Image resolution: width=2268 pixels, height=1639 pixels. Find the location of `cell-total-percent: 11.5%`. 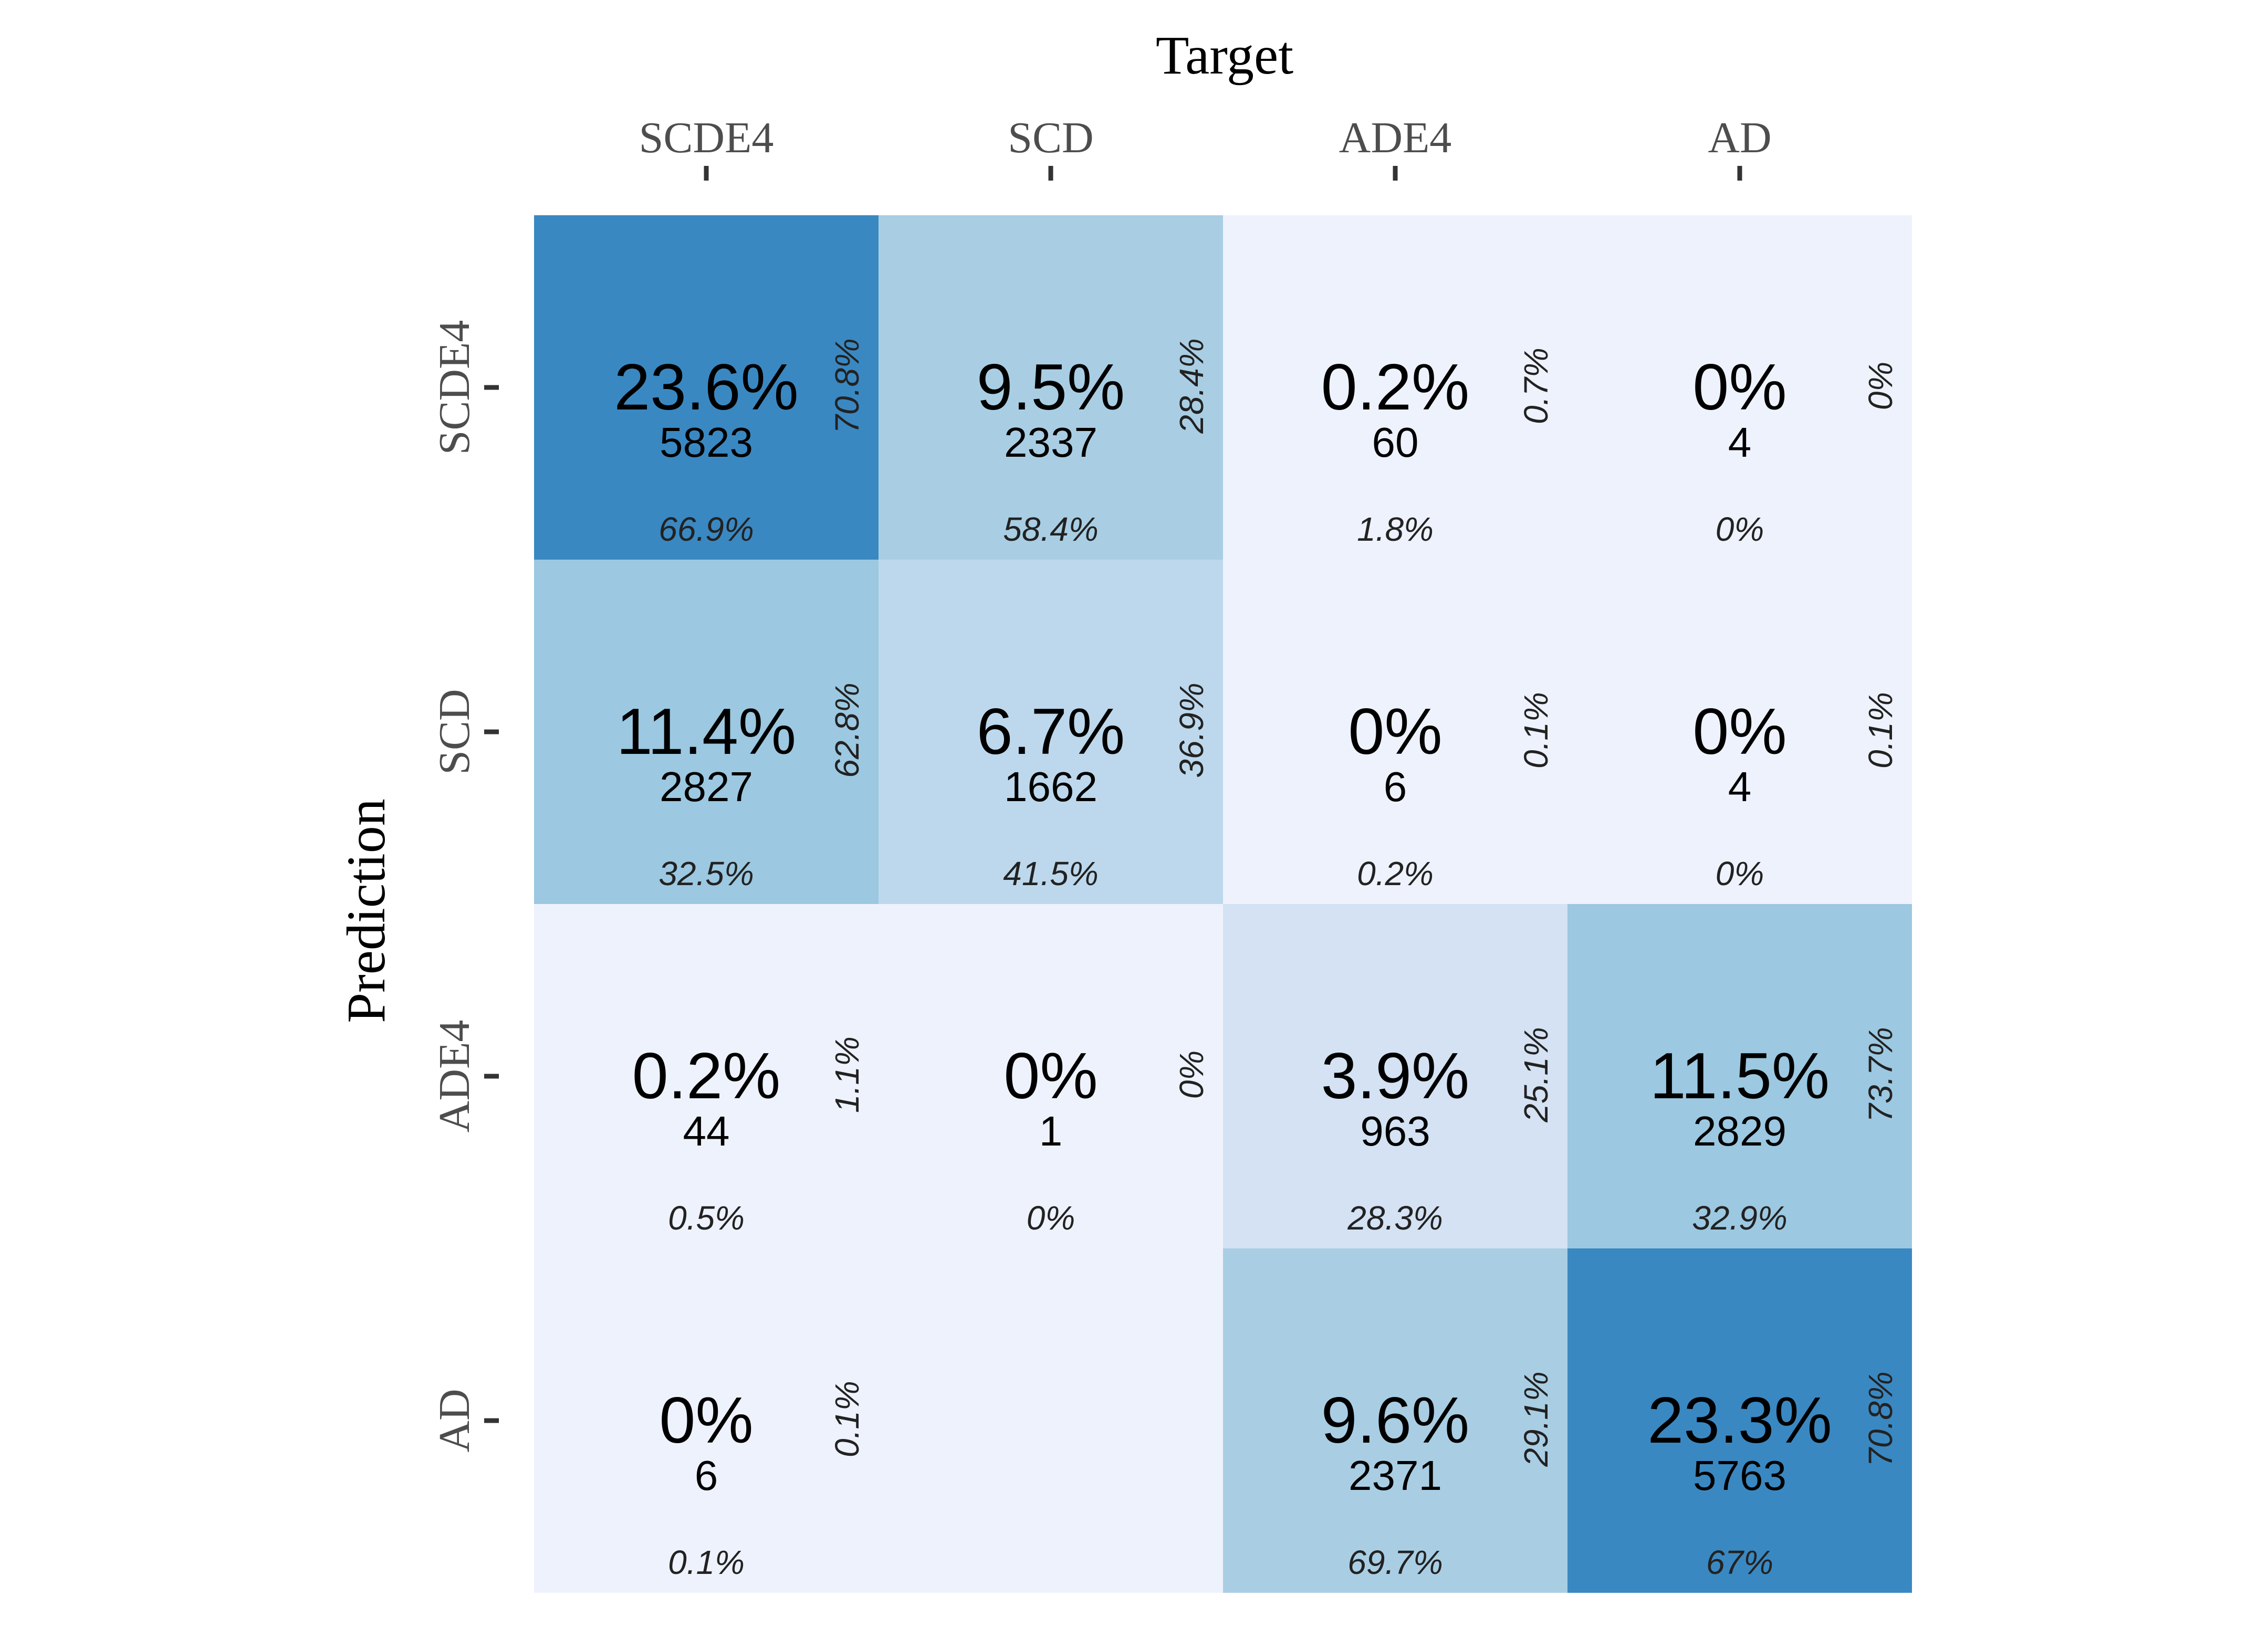

cell-total-percent: 11.5% is located at coordinates (1740, 1076).